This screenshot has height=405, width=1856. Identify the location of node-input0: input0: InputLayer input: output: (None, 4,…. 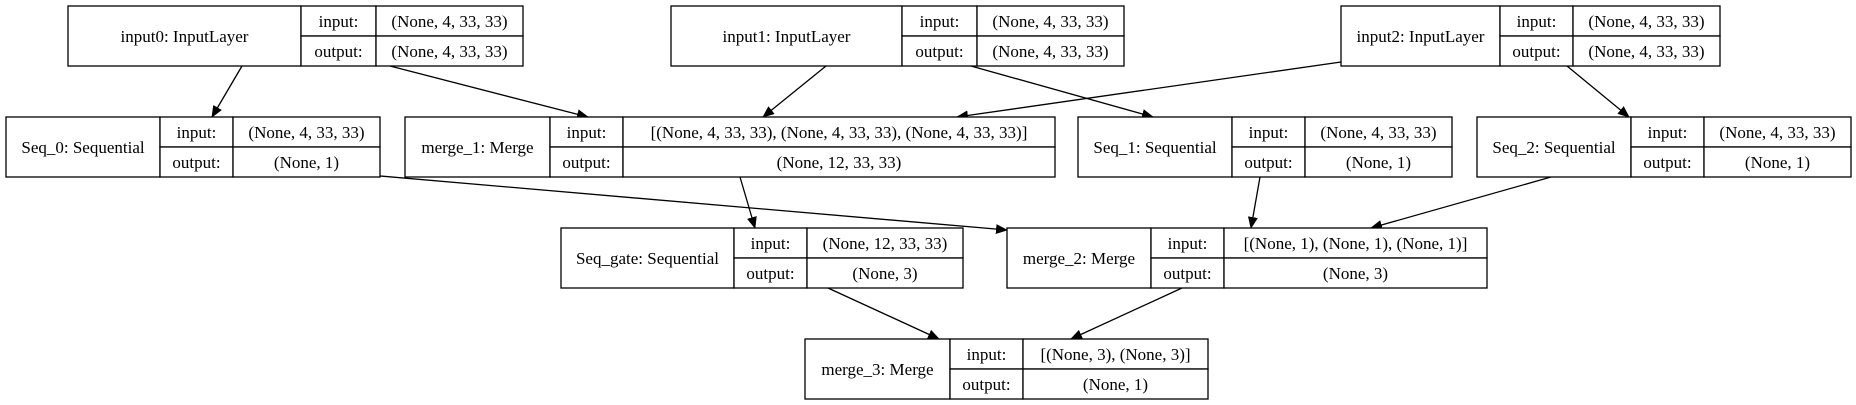
(295, 36).